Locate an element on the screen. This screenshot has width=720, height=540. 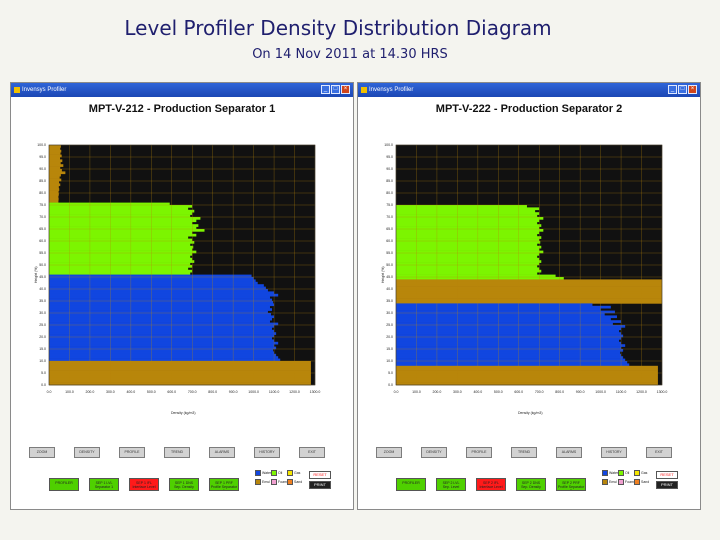
y-tick-label: 60.0 is located at coordinates (389, 241).